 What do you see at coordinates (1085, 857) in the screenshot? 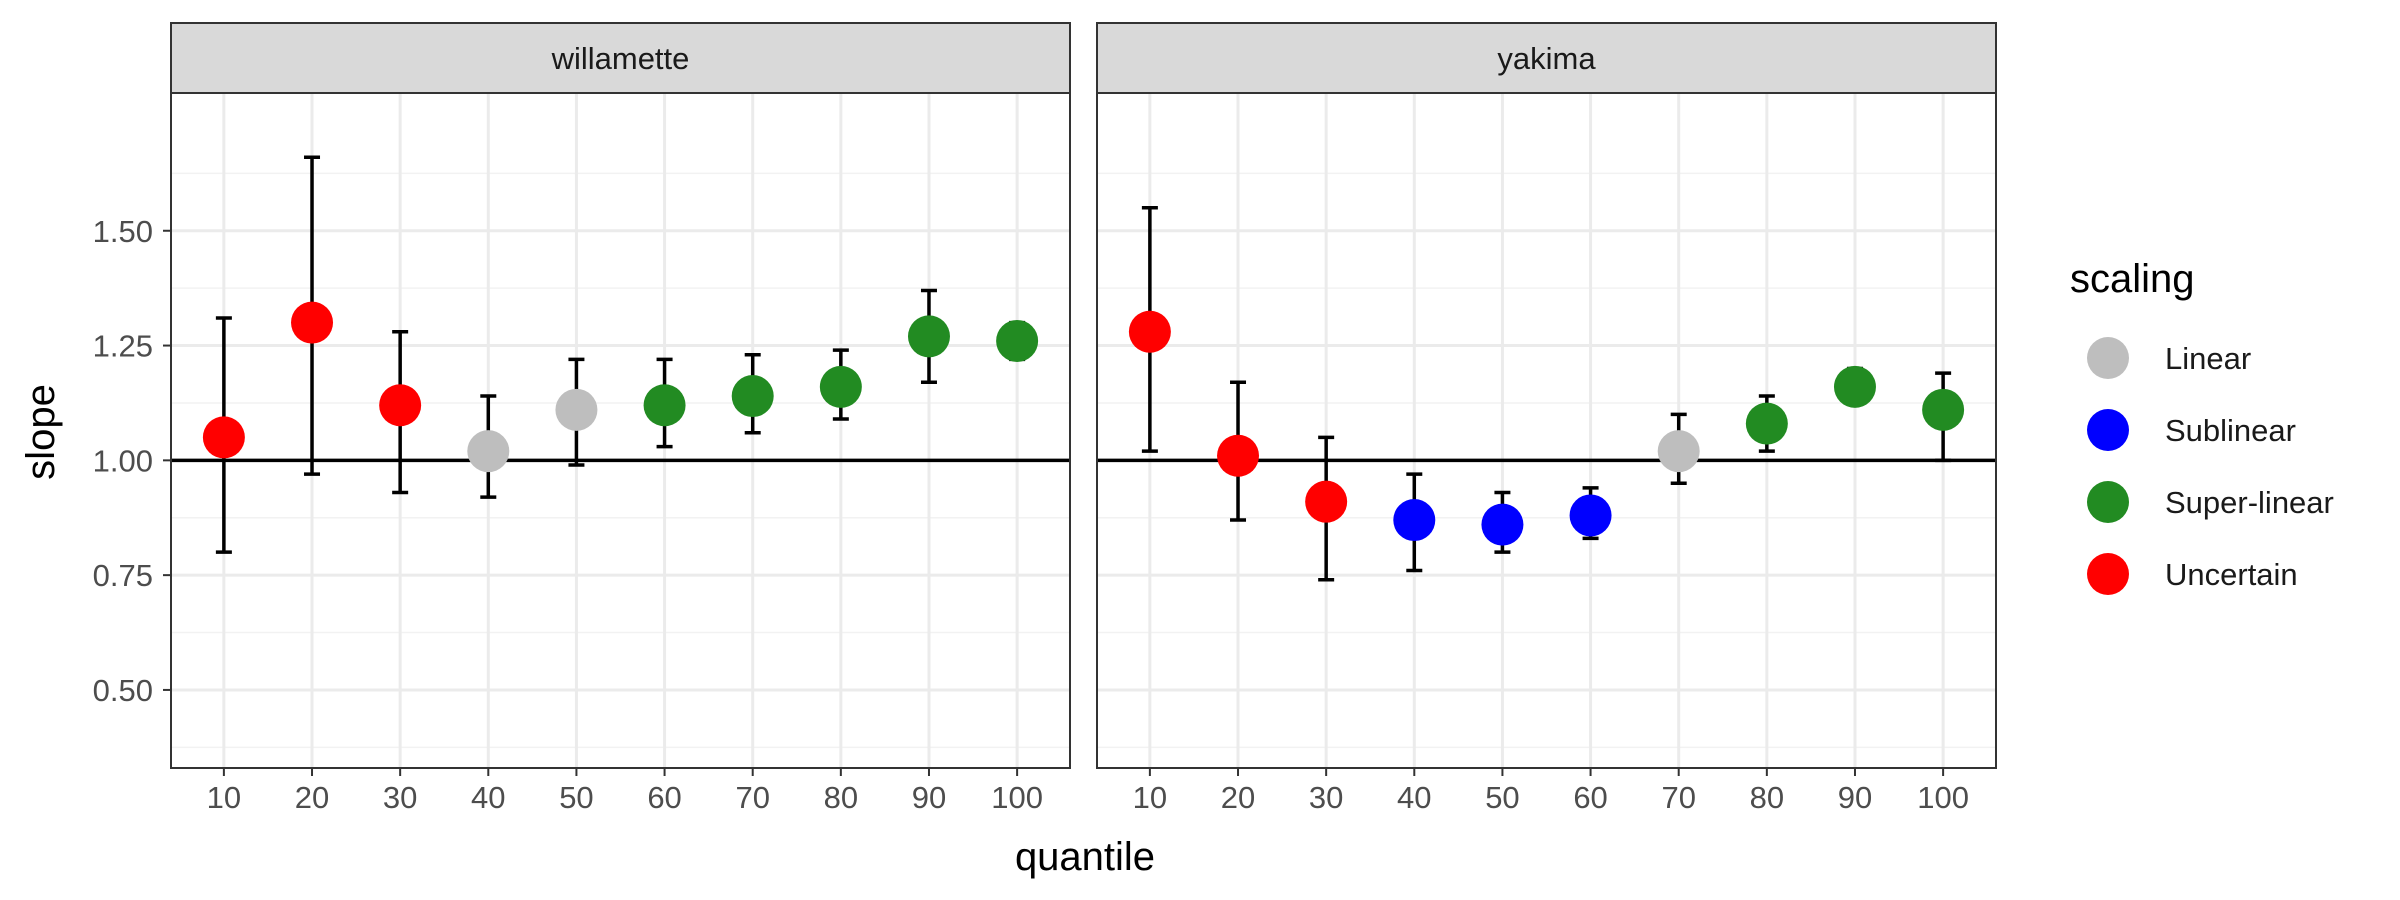
I see `x-axis-title: quantile` at bounding box center [1085, 857].